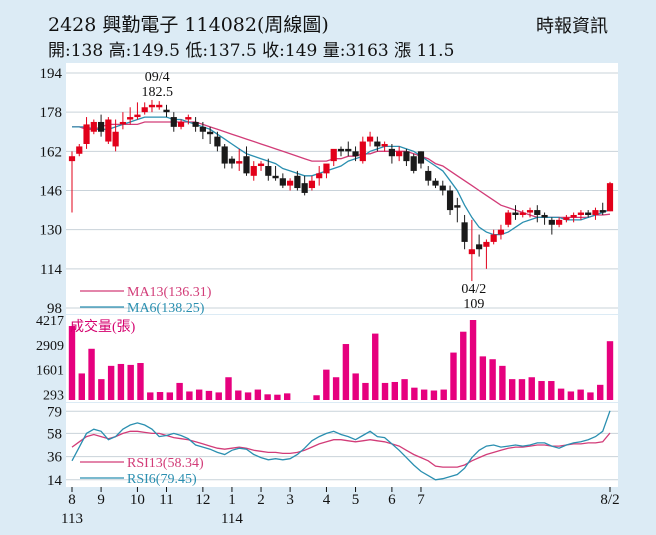  I want to click on annotation-low-date: 04/2, so click(473, 289).